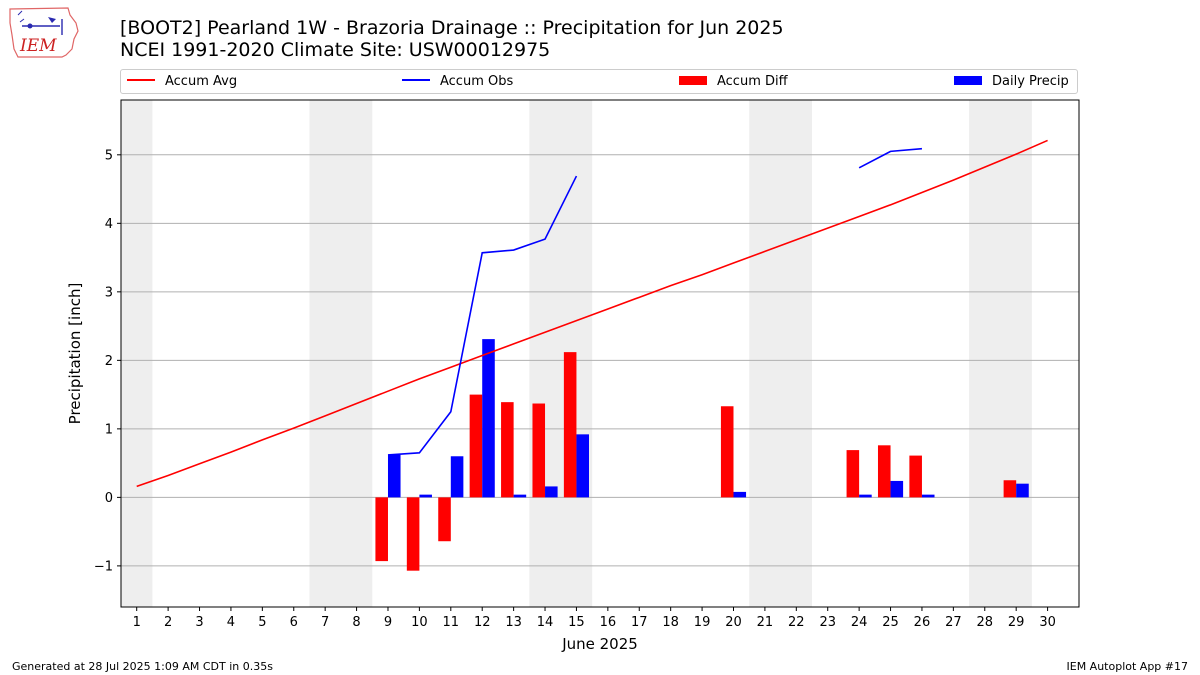  What do you see at coordinates (968, 80) in the screenshot?
I see `legend-swatch-daily-precip` at bounding box center [968, 80].